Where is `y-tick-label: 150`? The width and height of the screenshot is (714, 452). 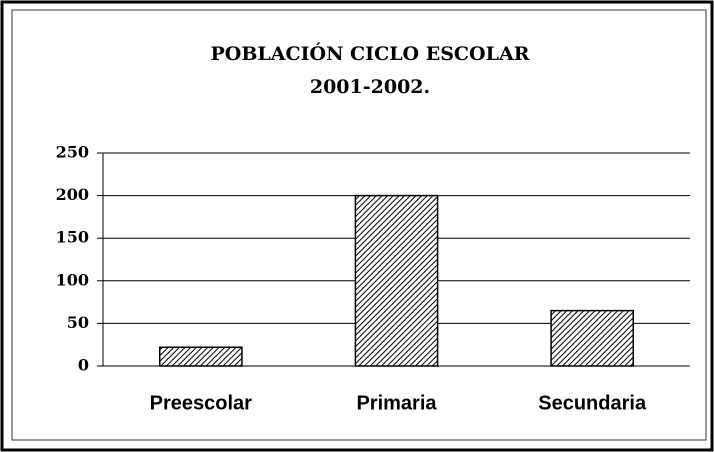
y-tick-label: 150 is located at coordinates (72, 237).